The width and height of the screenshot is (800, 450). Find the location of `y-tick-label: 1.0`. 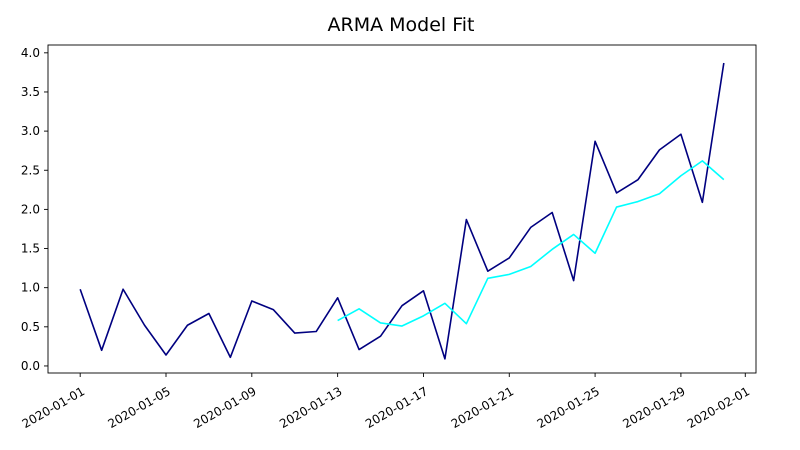

y-tick-label: 1.0 is located at coordinates (30, 288).